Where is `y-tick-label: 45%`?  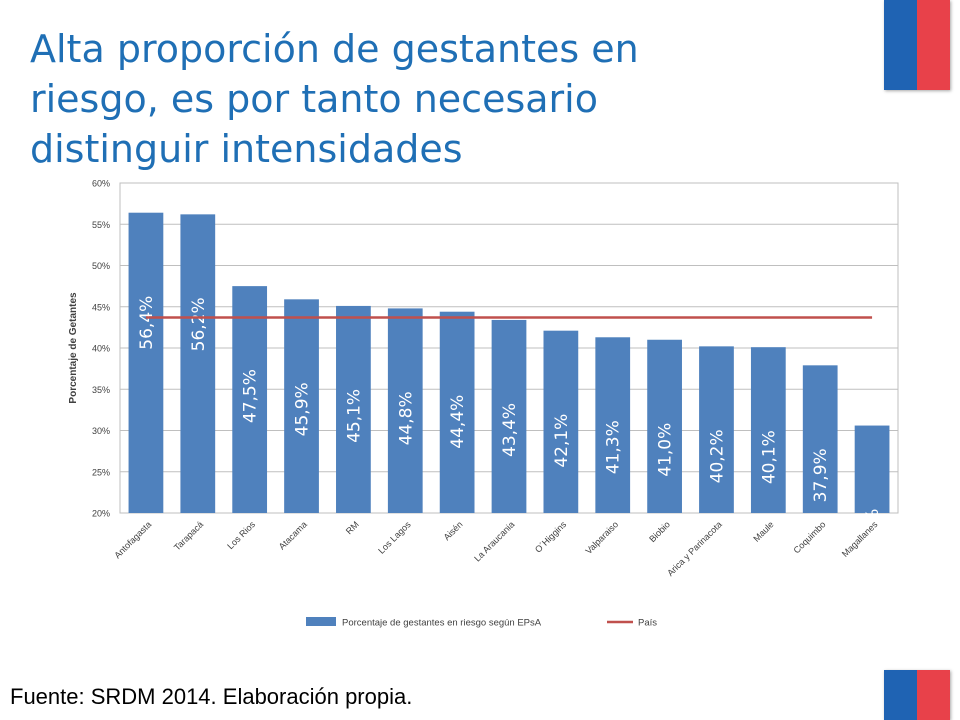 y-tick-label: 45% is located at coordinates (101, 307).